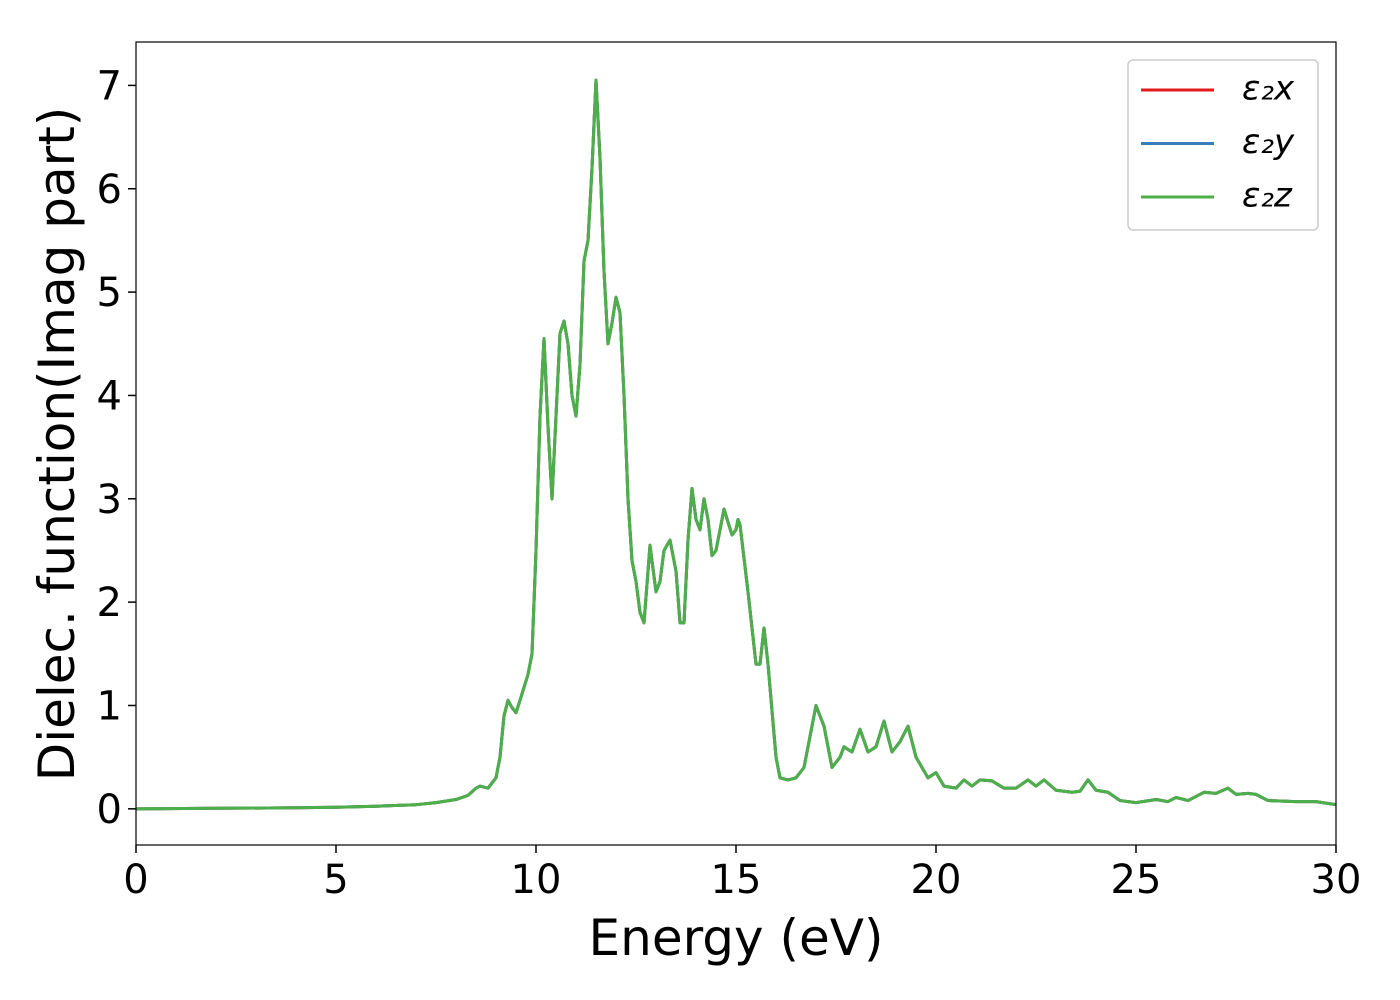 This screenshot has width=1400, height=1000. What do you see at coordinates (335, 880) in the screenshot?
I see `x-tick-label: 5` at bounding box center [335, 880].